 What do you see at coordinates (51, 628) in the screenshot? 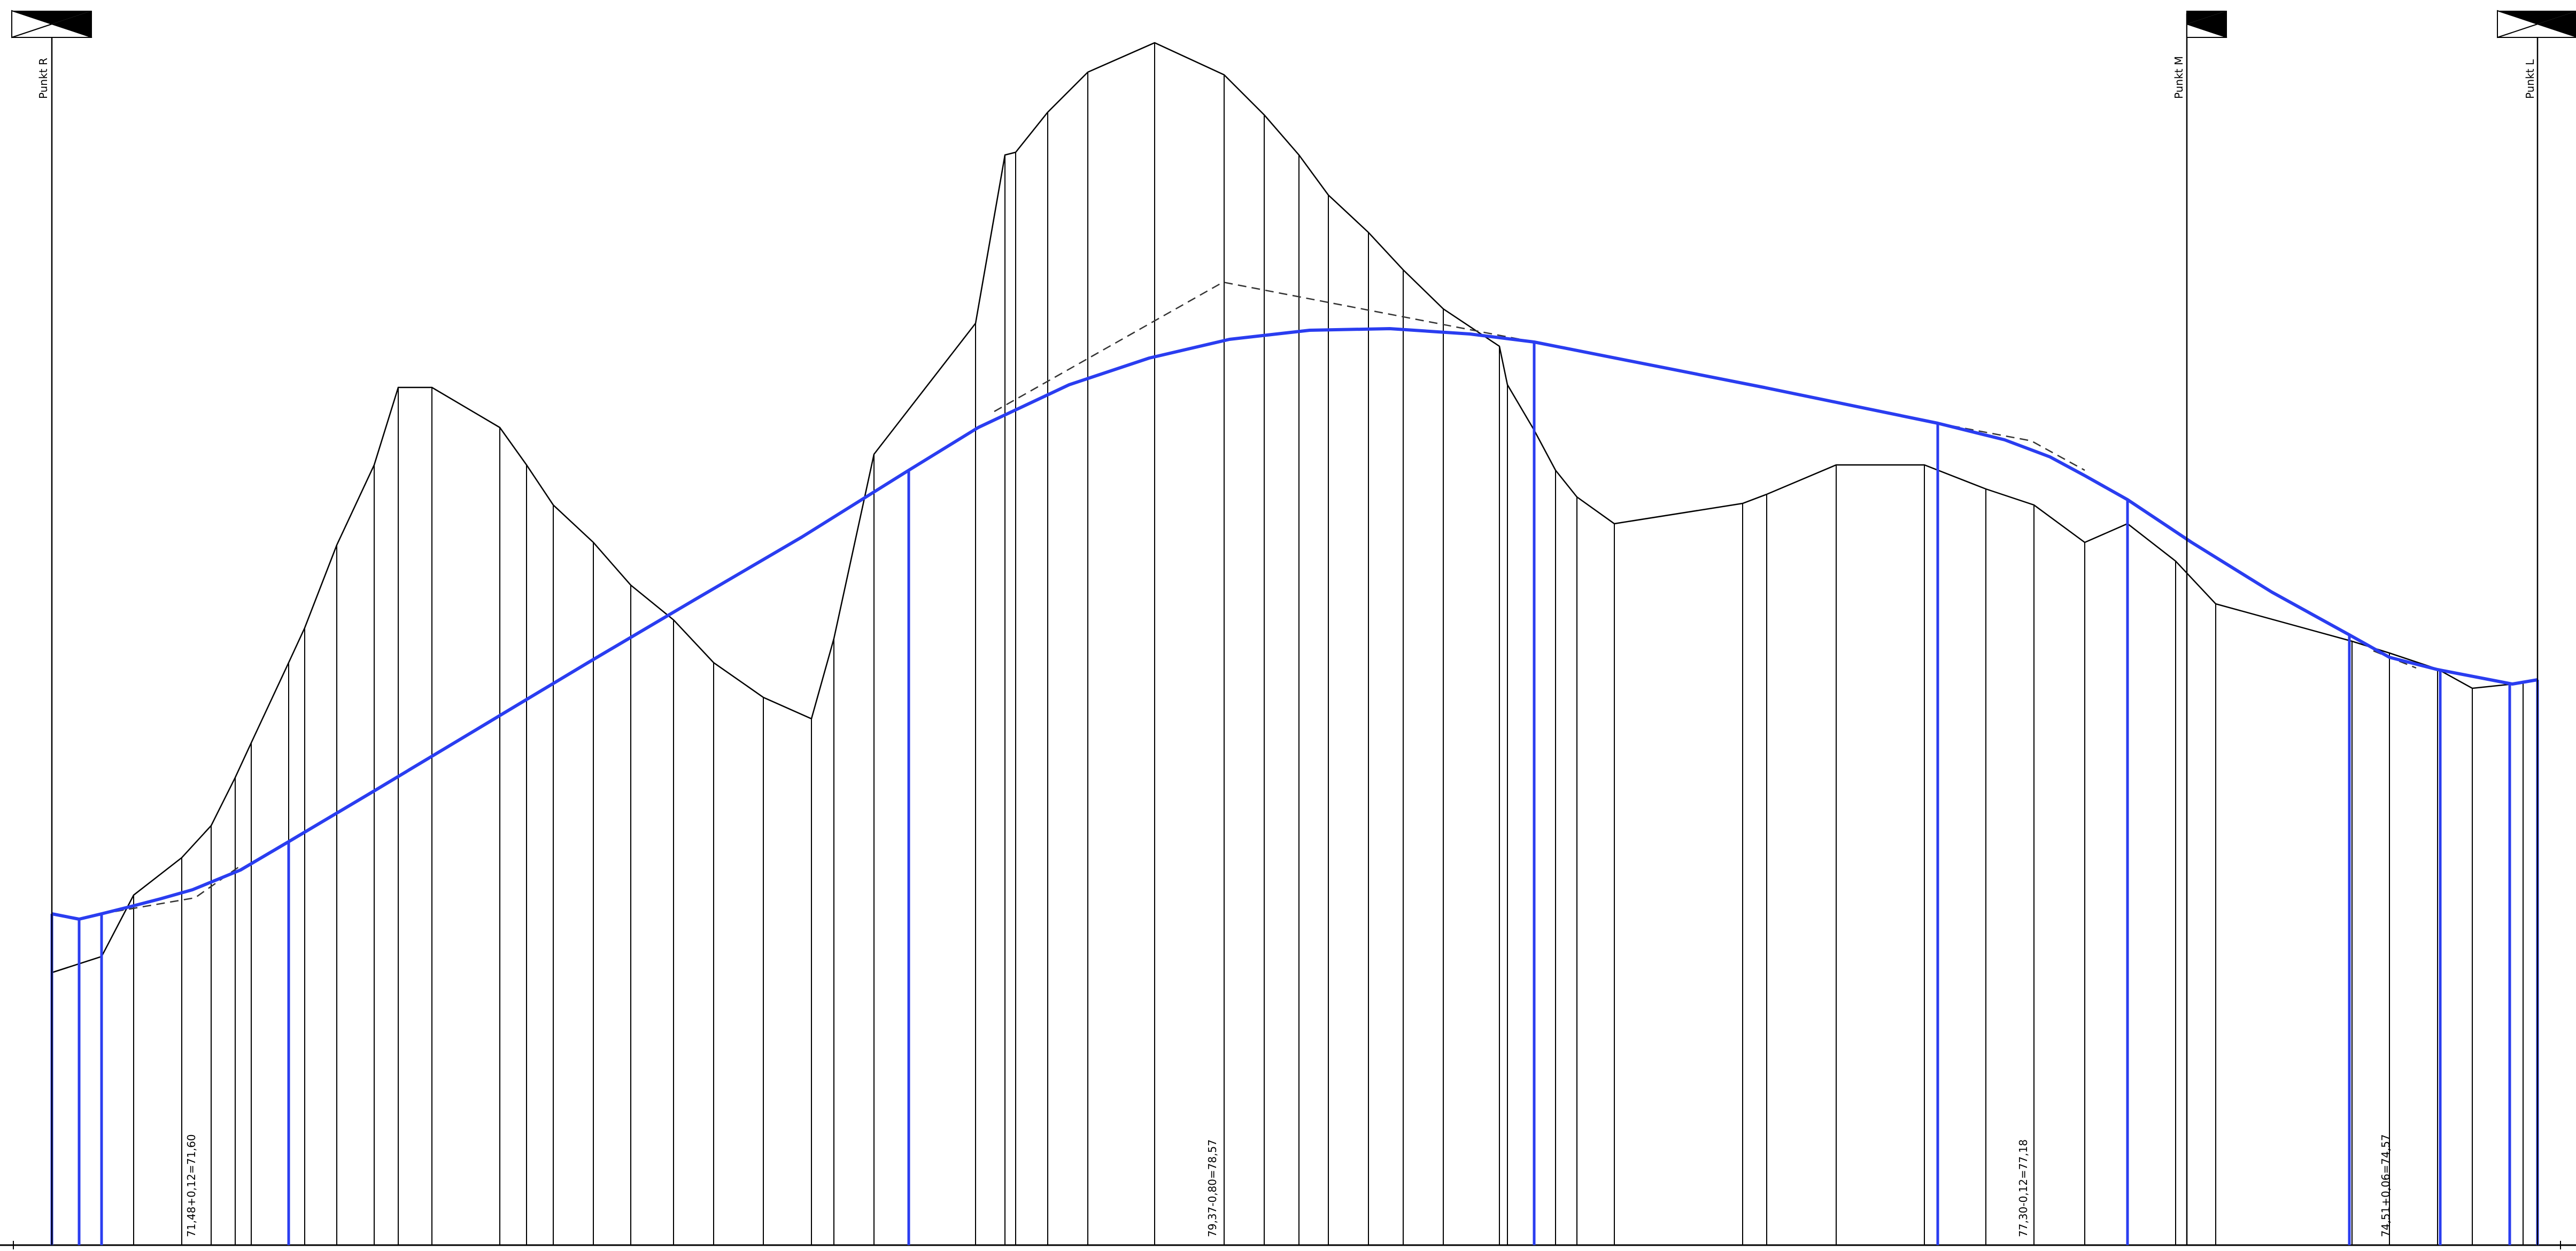
I see `station-marker-r: Punkt R` at bounding box center [51, 628].